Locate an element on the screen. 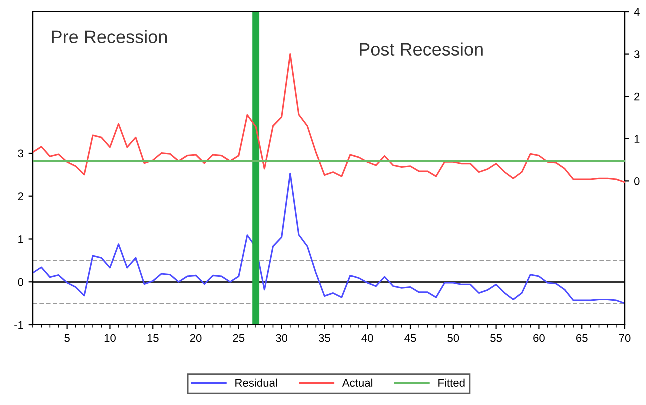 The width and height of the screenshot is (646, 405). x-tick-label: 5 is located at coordinates (67, 338).